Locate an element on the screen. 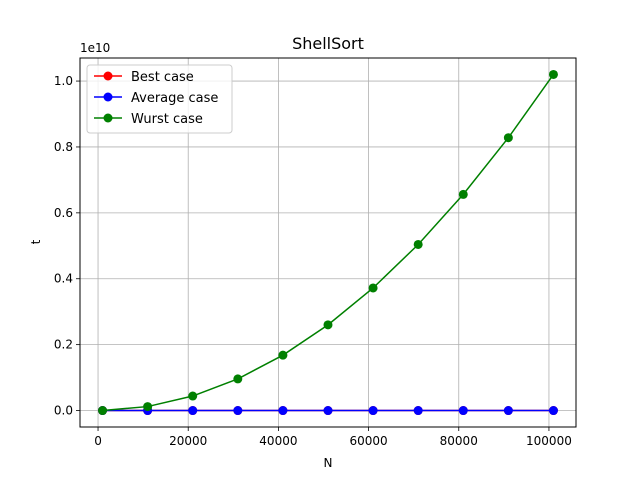 The height and width of the screenshot is (480, 640). x-tick-label: 40000 is located at coordinates (278, 441).